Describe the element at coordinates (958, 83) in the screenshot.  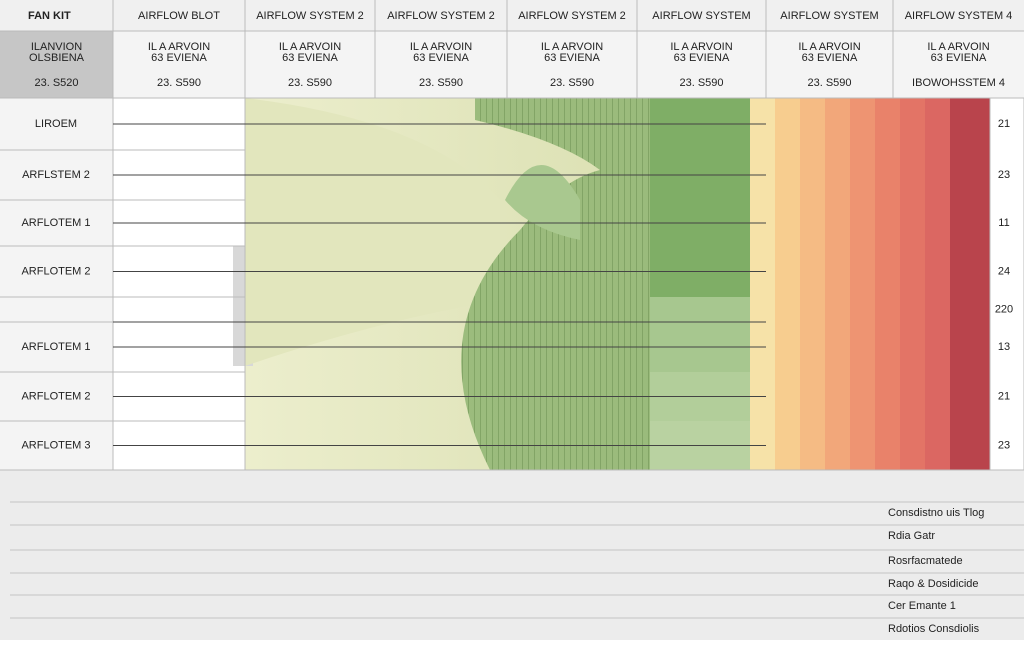
I see `subheader-value: IBOWOHSSTEM 4` at that location.